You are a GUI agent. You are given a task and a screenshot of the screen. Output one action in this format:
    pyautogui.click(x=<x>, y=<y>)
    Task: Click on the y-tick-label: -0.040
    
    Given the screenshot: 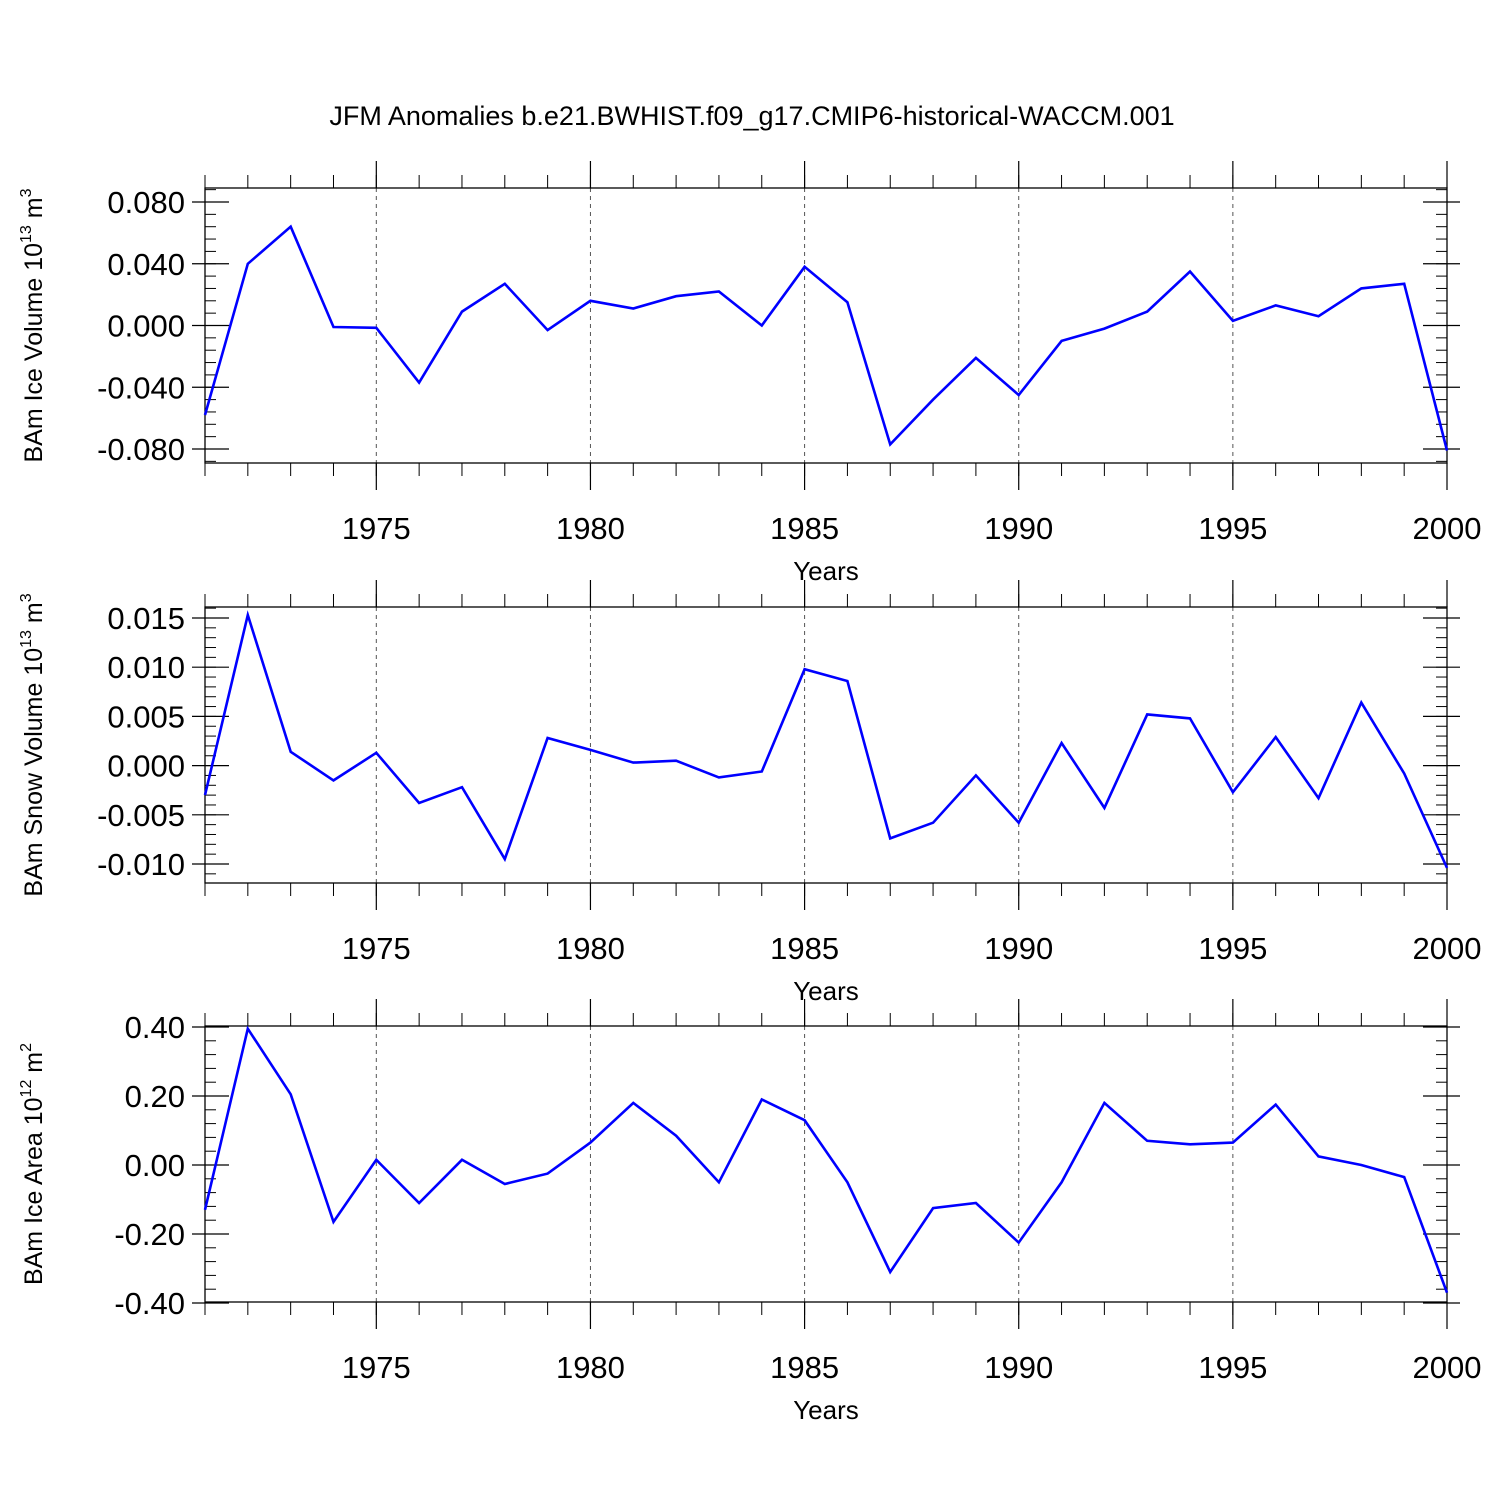 What is the action you would take?
    pyautogui.click(x=141, y=387)
    